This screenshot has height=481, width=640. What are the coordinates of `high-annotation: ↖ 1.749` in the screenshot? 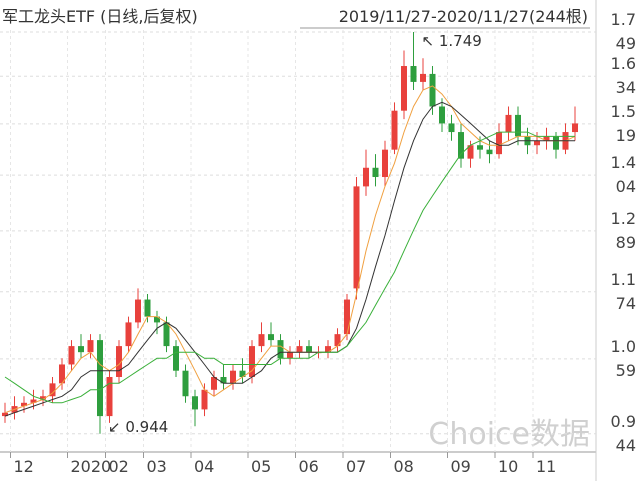 It's located at (452, 41).